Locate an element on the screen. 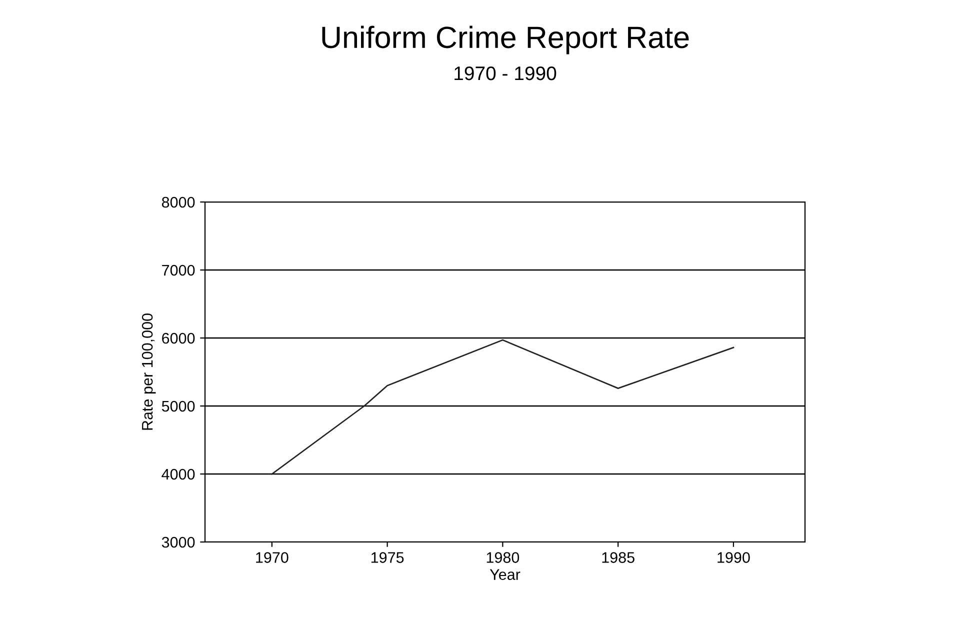 The image size is (963, 632). chart-title: Uniform Crime Report Rate is located at coordinates (505, 40).